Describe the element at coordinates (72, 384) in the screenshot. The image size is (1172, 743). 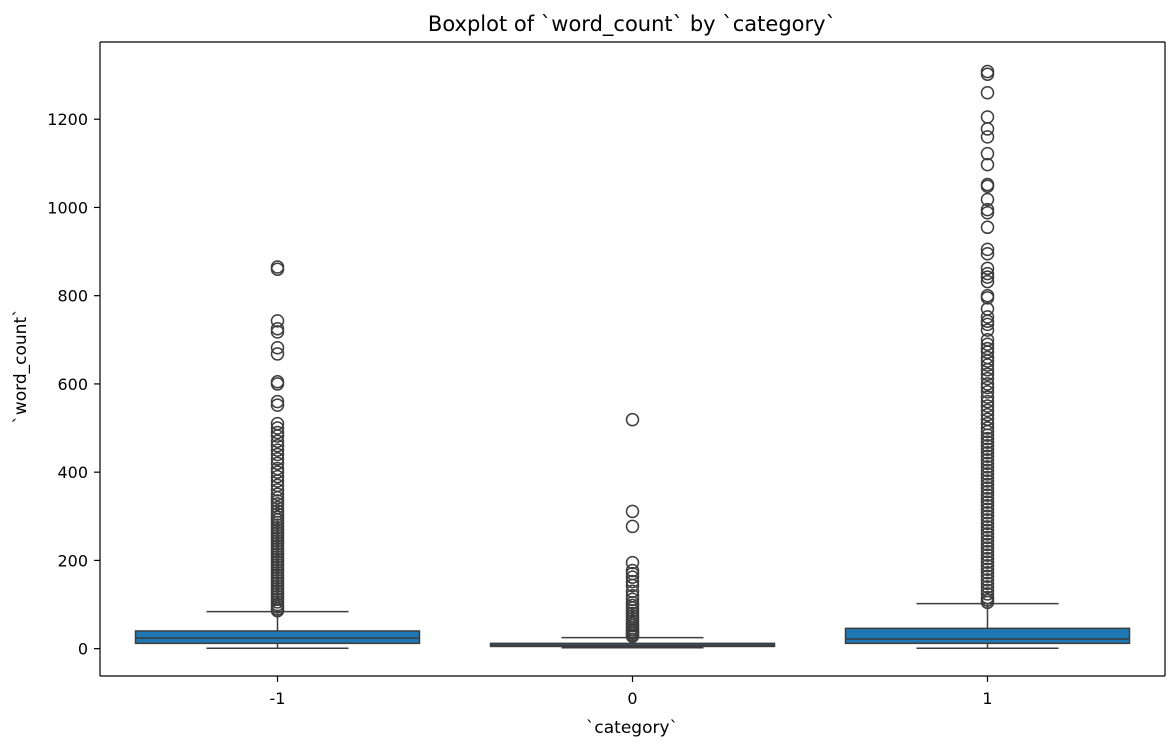
I see `y-tick-label: 600` at that location.